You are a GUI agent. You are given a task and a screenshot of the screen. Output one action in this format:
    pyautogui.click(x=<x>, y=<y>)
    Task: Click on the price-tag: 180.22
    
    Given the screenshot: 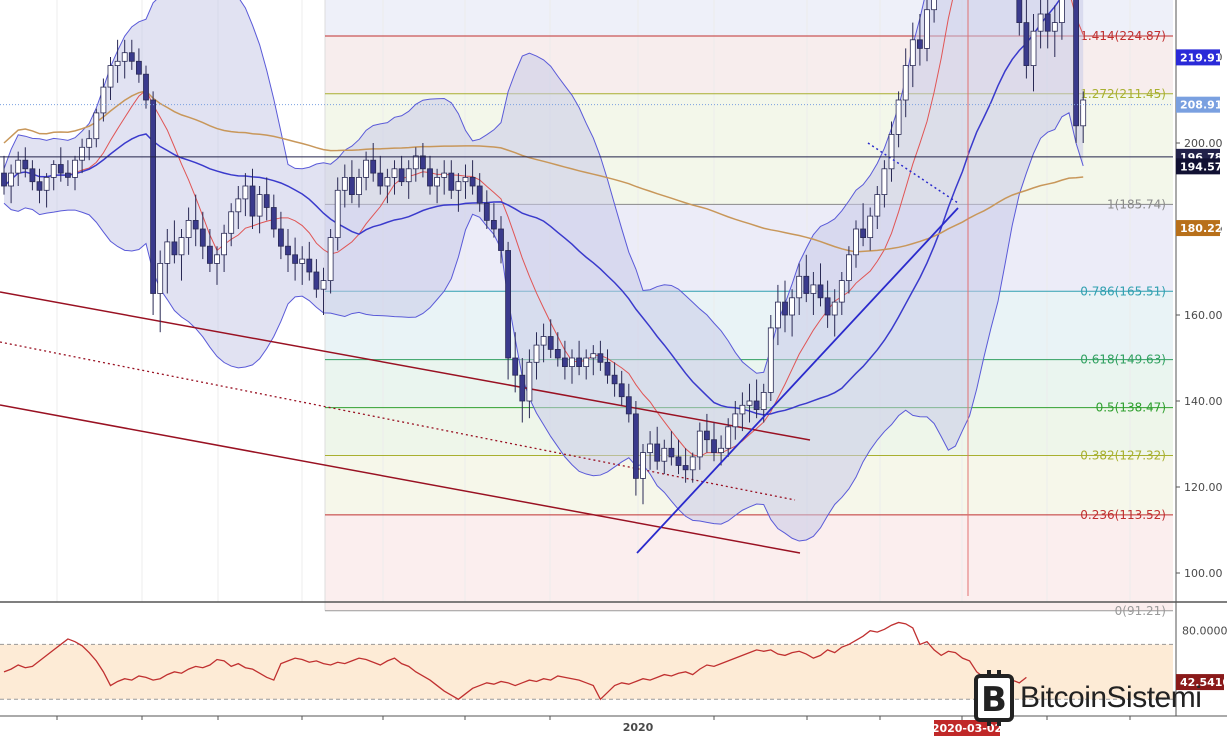 What is the action you would take?
    pyautogui.click(x=1199, y=228)
    